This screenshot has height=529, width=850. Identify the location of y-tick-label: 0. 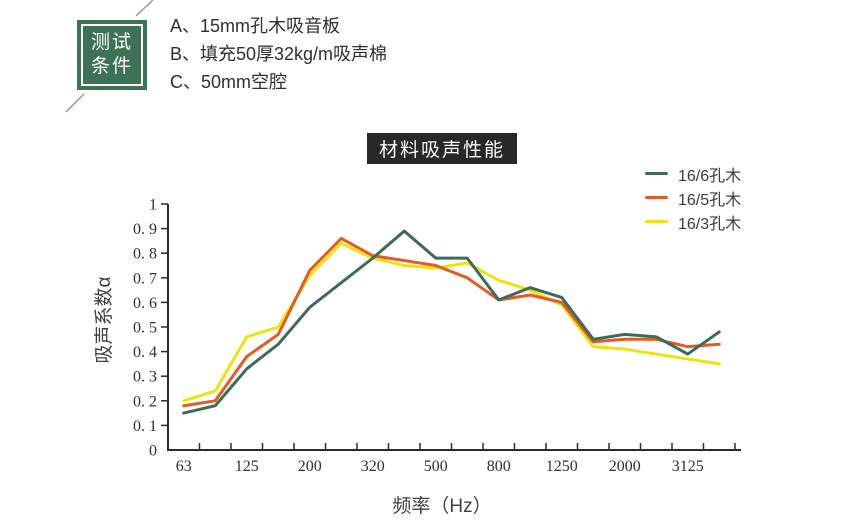
(153, 451).